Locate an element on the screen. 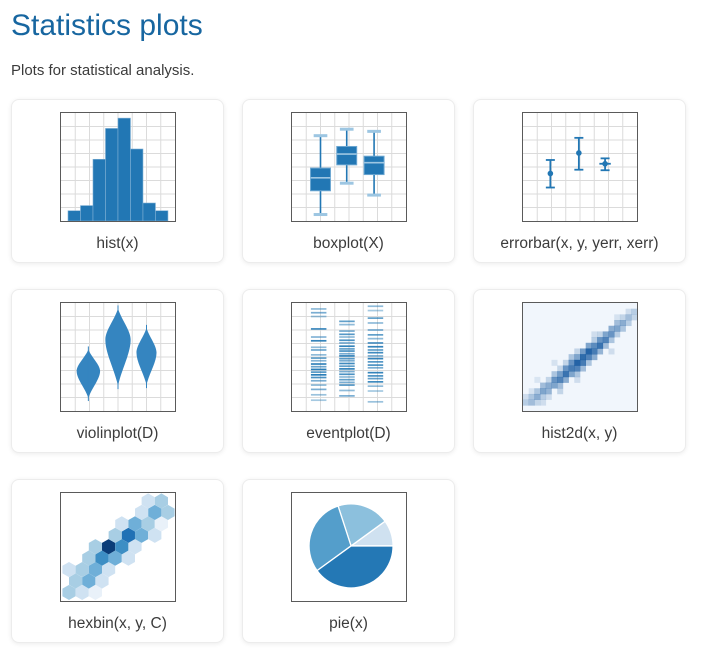 The image size is (703, 659). violinplot-thumbnail is located at coordinates (117, 357).